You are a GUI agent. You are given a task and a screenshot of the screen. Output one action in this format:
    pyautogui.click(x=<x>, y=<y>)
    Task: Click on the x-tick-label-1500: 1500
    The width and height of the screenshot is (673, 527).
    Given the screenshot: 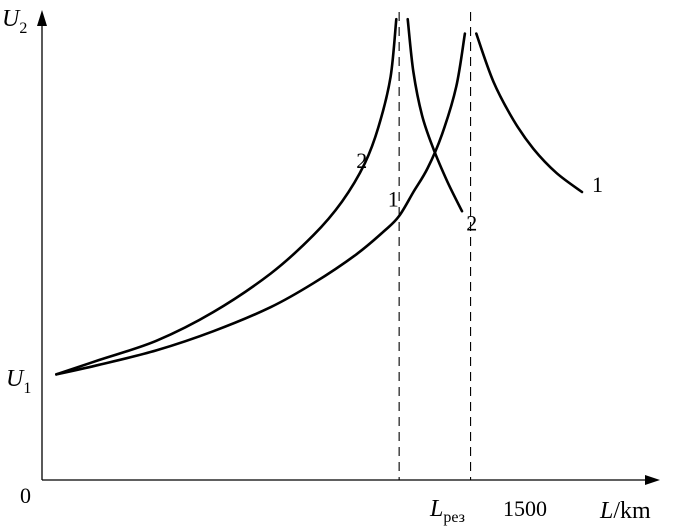 What is the action you would take?
    pyautogui.click(x=525, y=508)
    